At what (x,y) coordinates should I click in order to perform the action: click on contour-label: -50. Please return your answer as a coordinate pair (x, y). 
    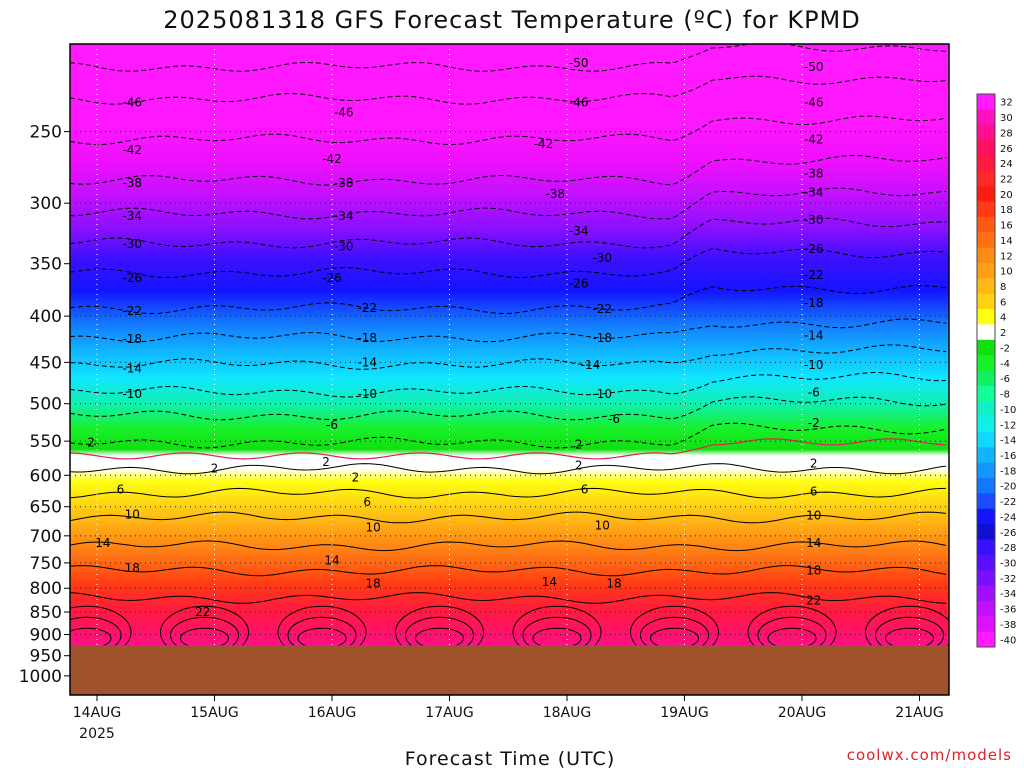
    Looking at the image, I should click on (579, 63).